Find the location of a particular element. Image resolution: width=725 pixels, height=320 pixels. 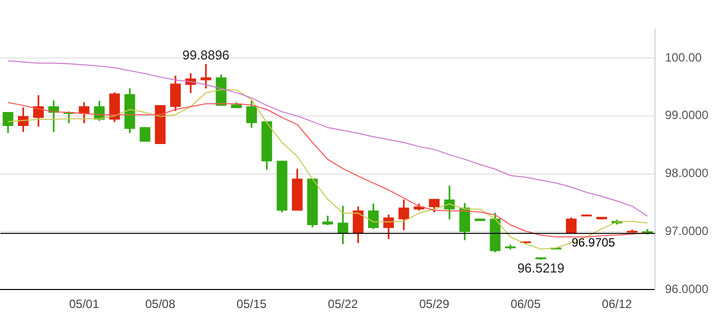

ref-line-label: 96.9705 is located at coordinates (594, 243).